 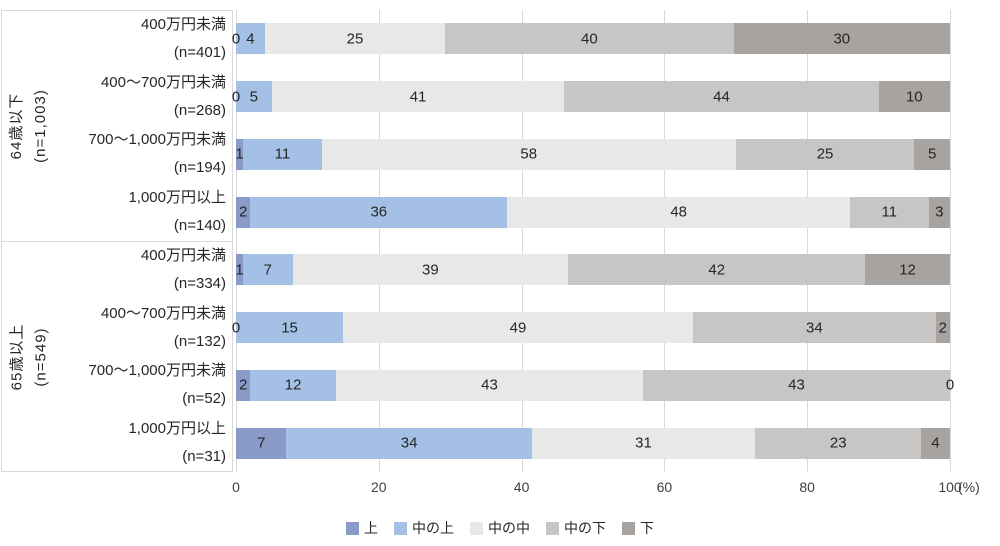 I want to click on segment-value-label: 7, so click(x=267, y=270).